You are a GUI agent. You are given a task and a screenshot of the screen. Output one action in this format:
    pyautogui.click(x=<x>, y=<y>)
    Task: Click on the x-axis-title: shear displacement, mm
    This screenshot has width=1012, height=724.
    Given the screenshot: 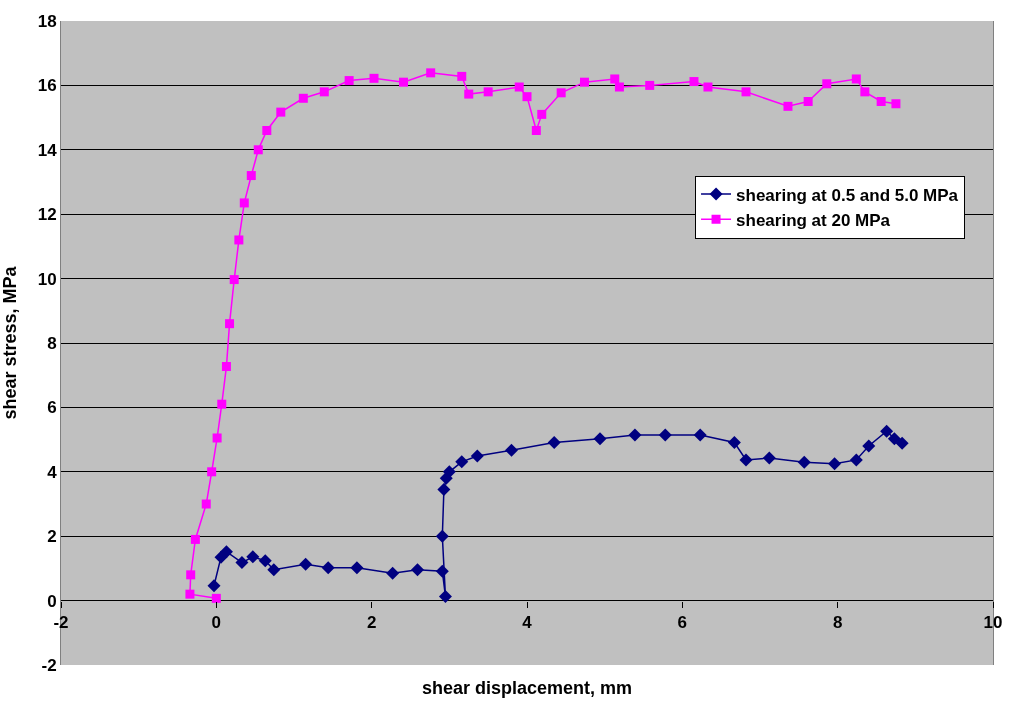 What is the action you would take?
    pyautogui.click(x=527, y=688)
    